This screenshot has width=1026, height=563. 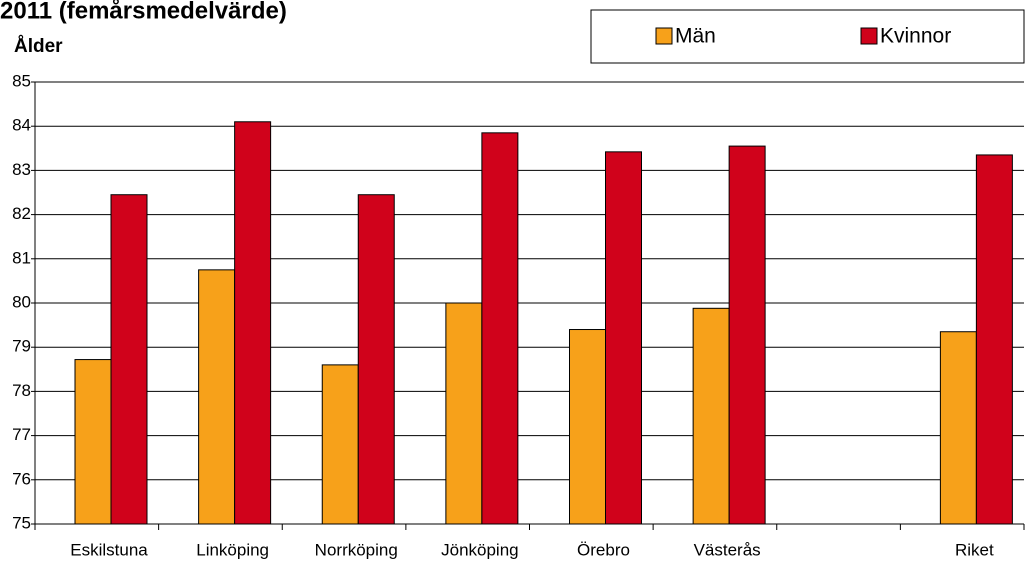 I want to click on y-tick-label: 80, so click(x=21, y=301).